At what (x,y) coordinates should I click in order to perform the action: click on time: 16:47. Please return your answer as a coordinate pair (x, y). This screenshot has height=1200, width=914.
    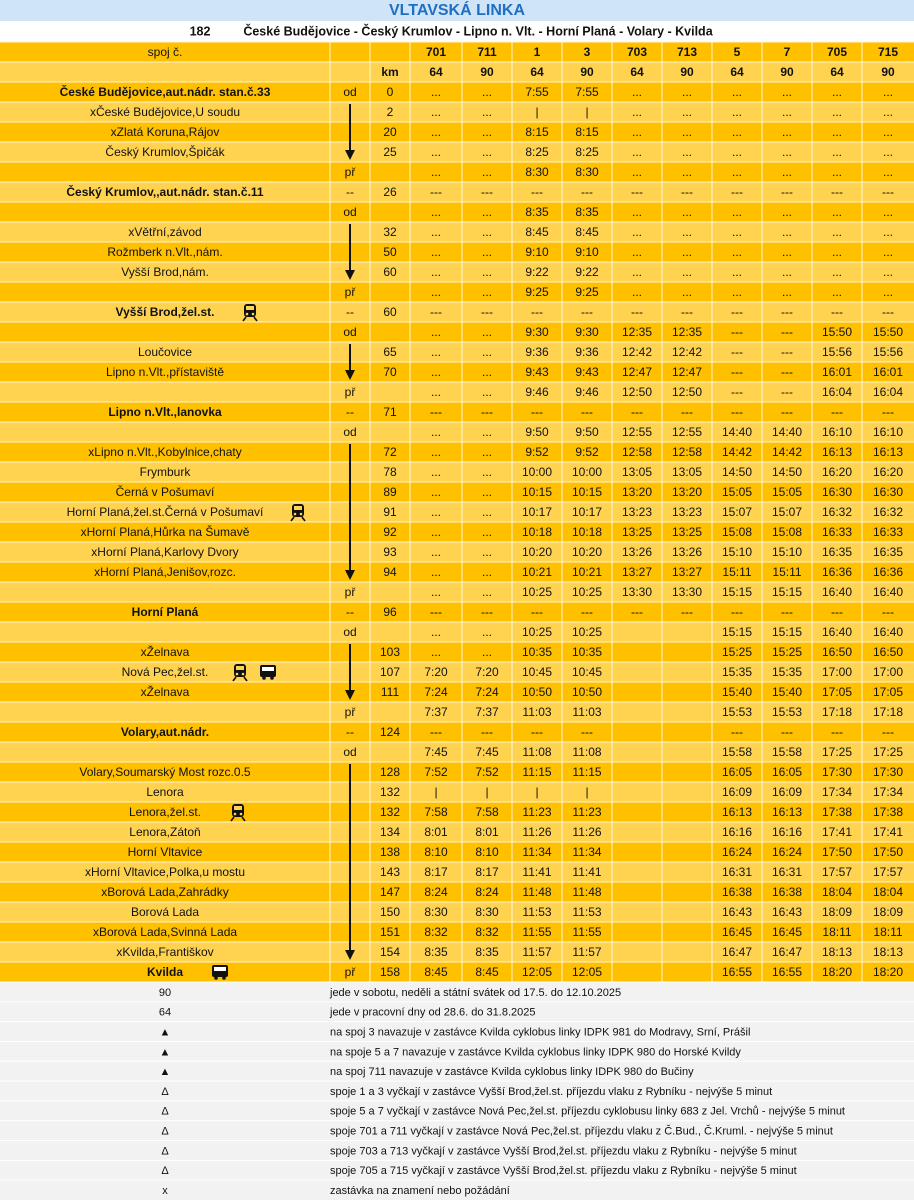
    Looking at the image, I should click on (787, 952).